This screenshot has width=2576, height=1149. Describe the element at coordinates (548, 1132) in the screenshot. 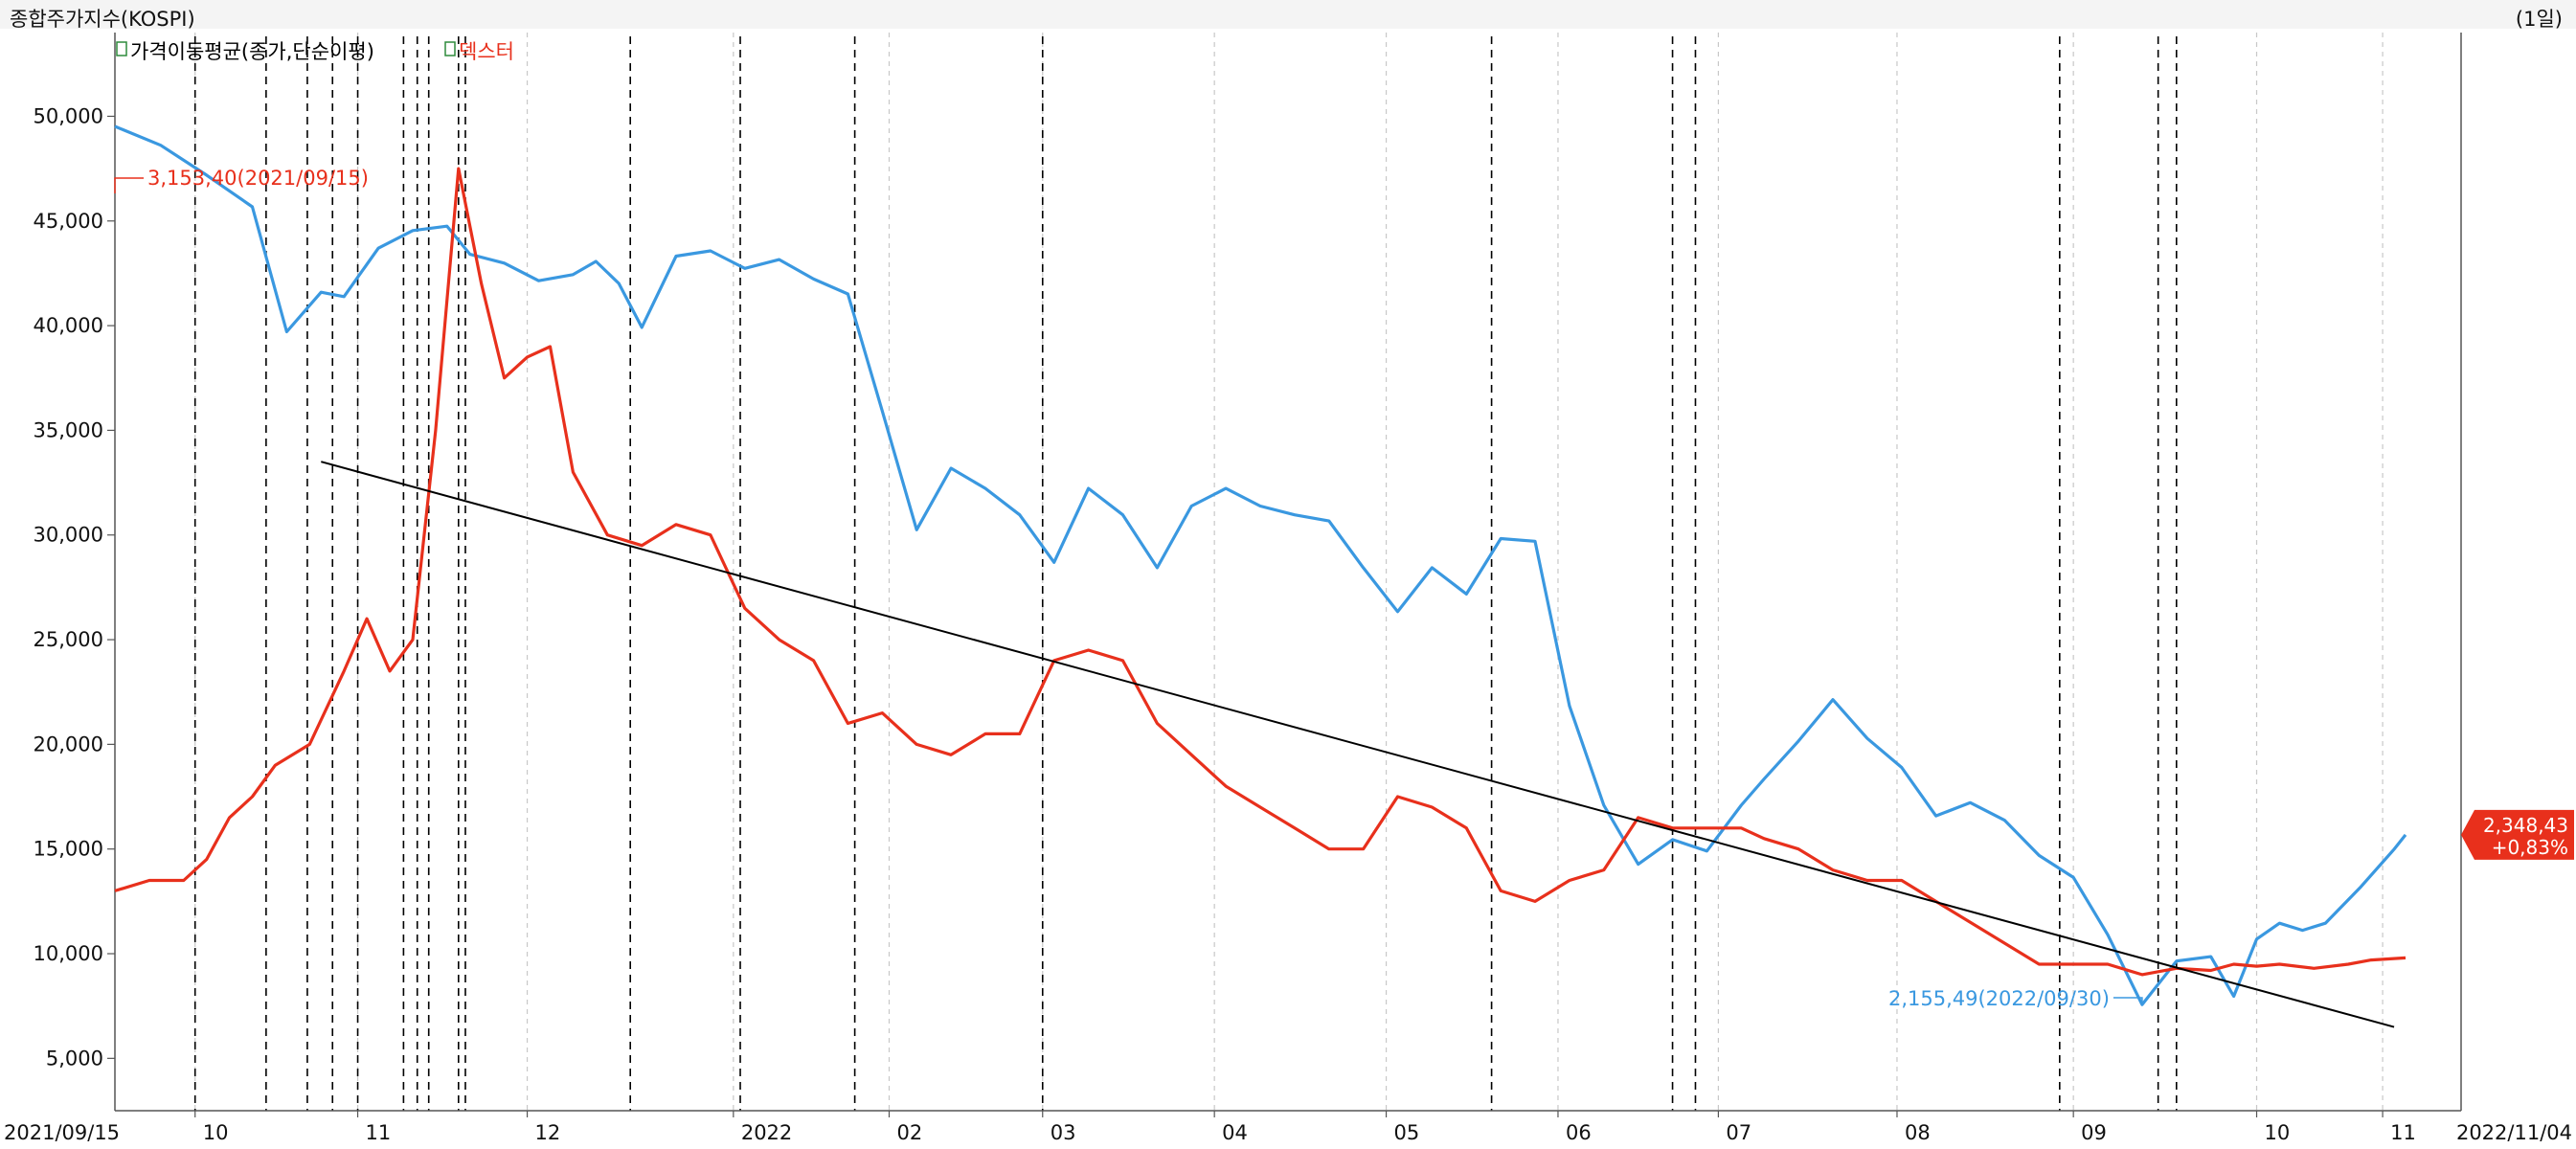

I see `x-tick-label: 12` at that location.